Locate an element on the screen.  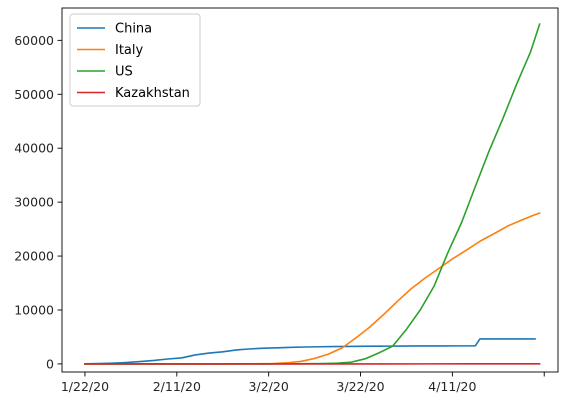
x-tick-label: 4/11/20 is located at coordinates (452, 386).